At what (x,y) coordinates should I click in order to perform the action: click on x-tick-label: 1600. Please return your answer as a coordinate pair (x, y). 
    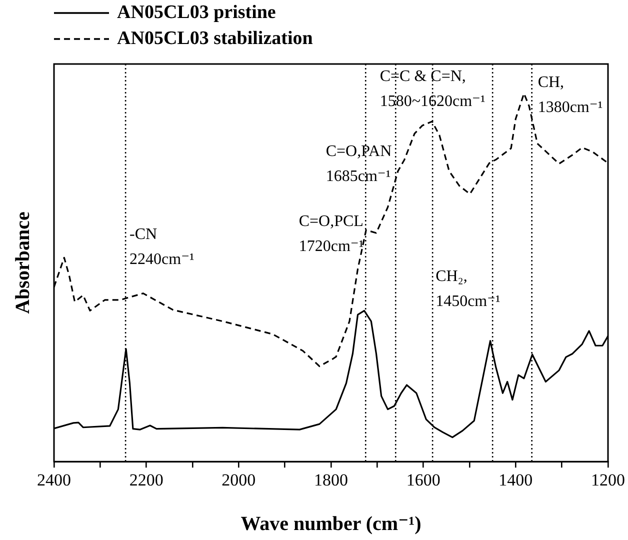
    Looking at the image, I should click on (423, 480).